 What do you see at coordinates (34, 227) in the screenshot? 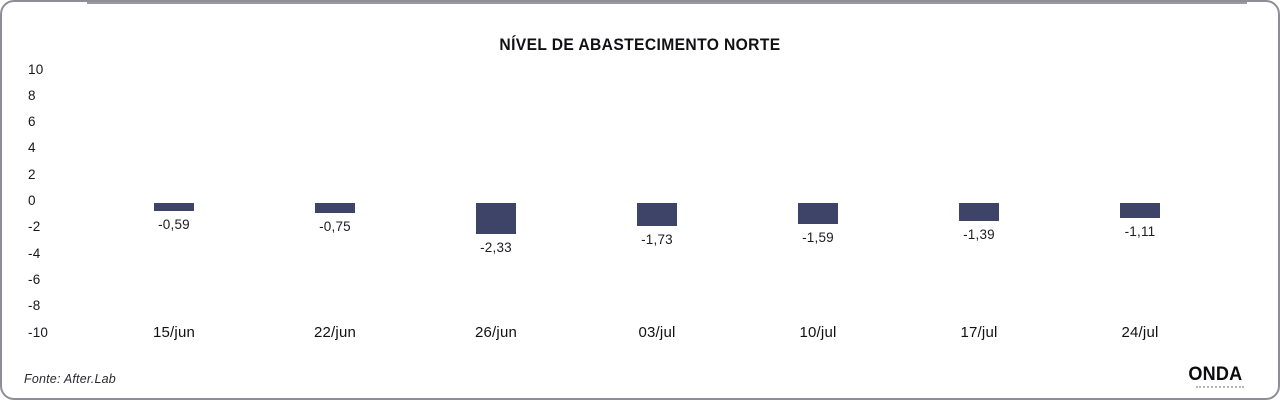
I see `y-tick-label: -2` at bounding box center [34, 227].